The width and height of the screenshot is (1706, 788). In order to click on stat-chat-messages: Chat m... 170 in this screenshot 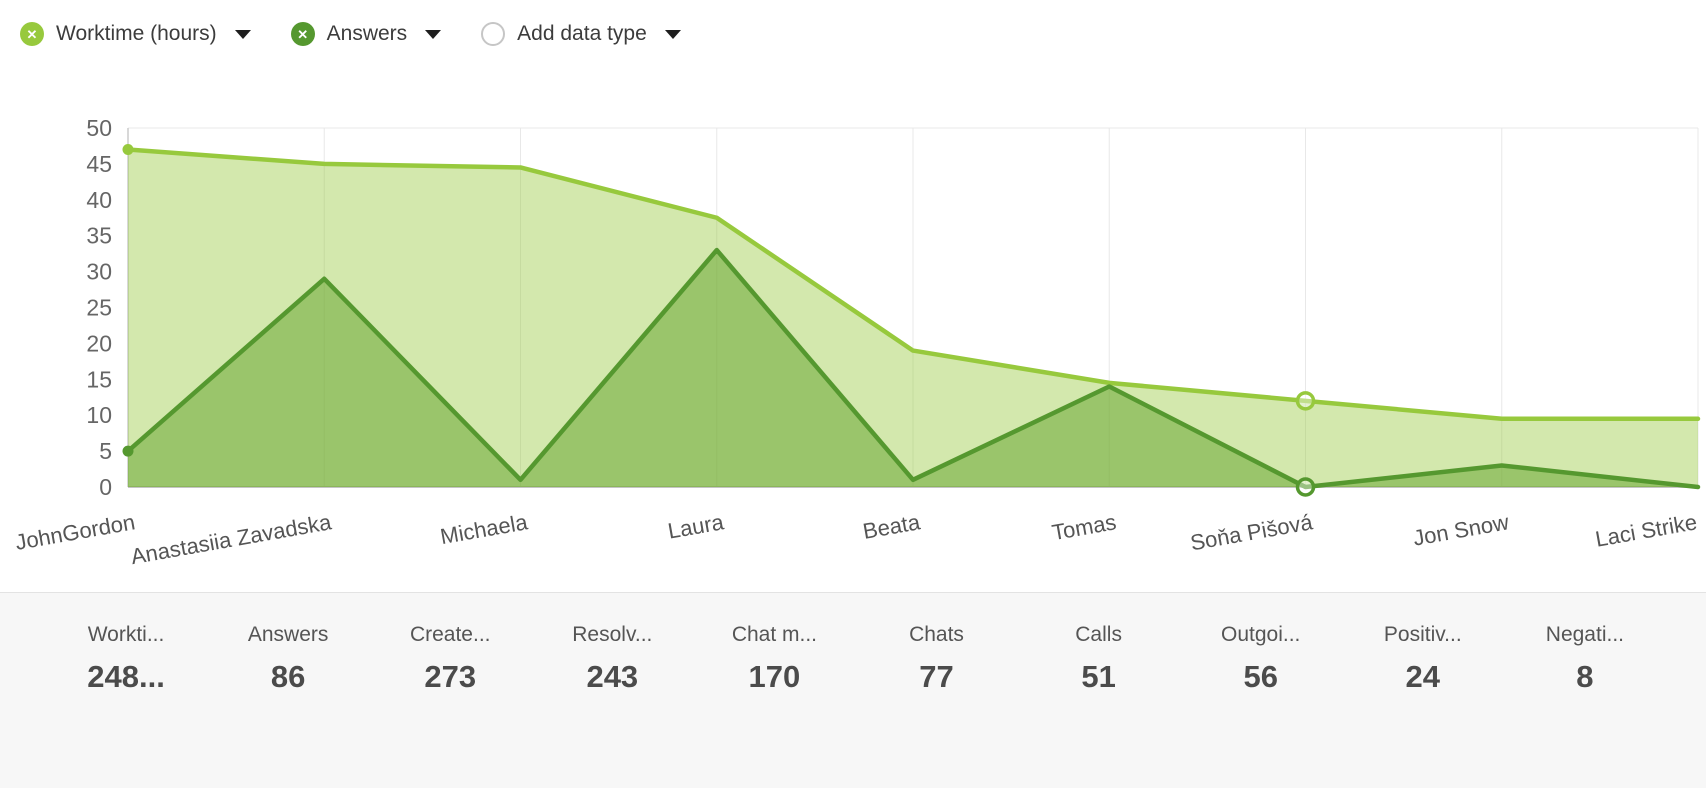, I will do `click(774, 659)`.